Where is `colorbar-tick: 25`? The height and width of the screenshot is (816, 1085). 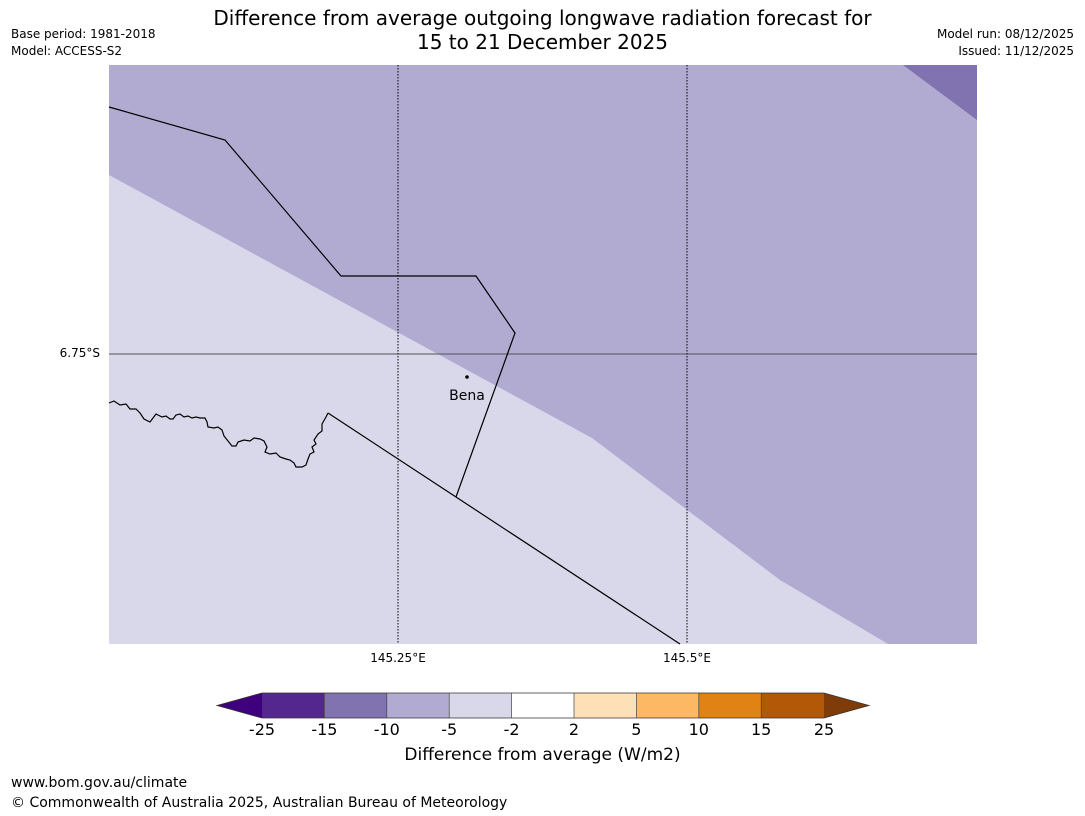
colorbar-tick: 25 is located at coordinates (824, 729).